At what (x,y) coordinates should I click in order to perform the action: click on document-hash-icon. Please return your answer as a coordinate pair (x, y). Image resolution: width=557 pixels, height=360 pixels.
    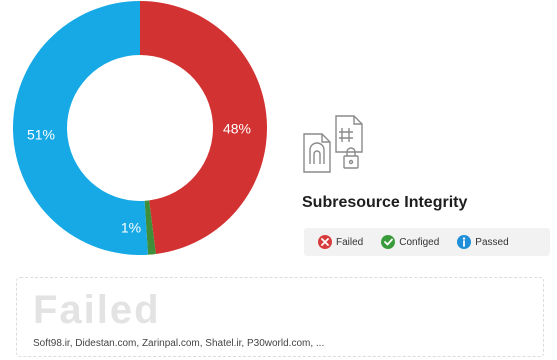
    Looking at the image, I should click on (333, 144).